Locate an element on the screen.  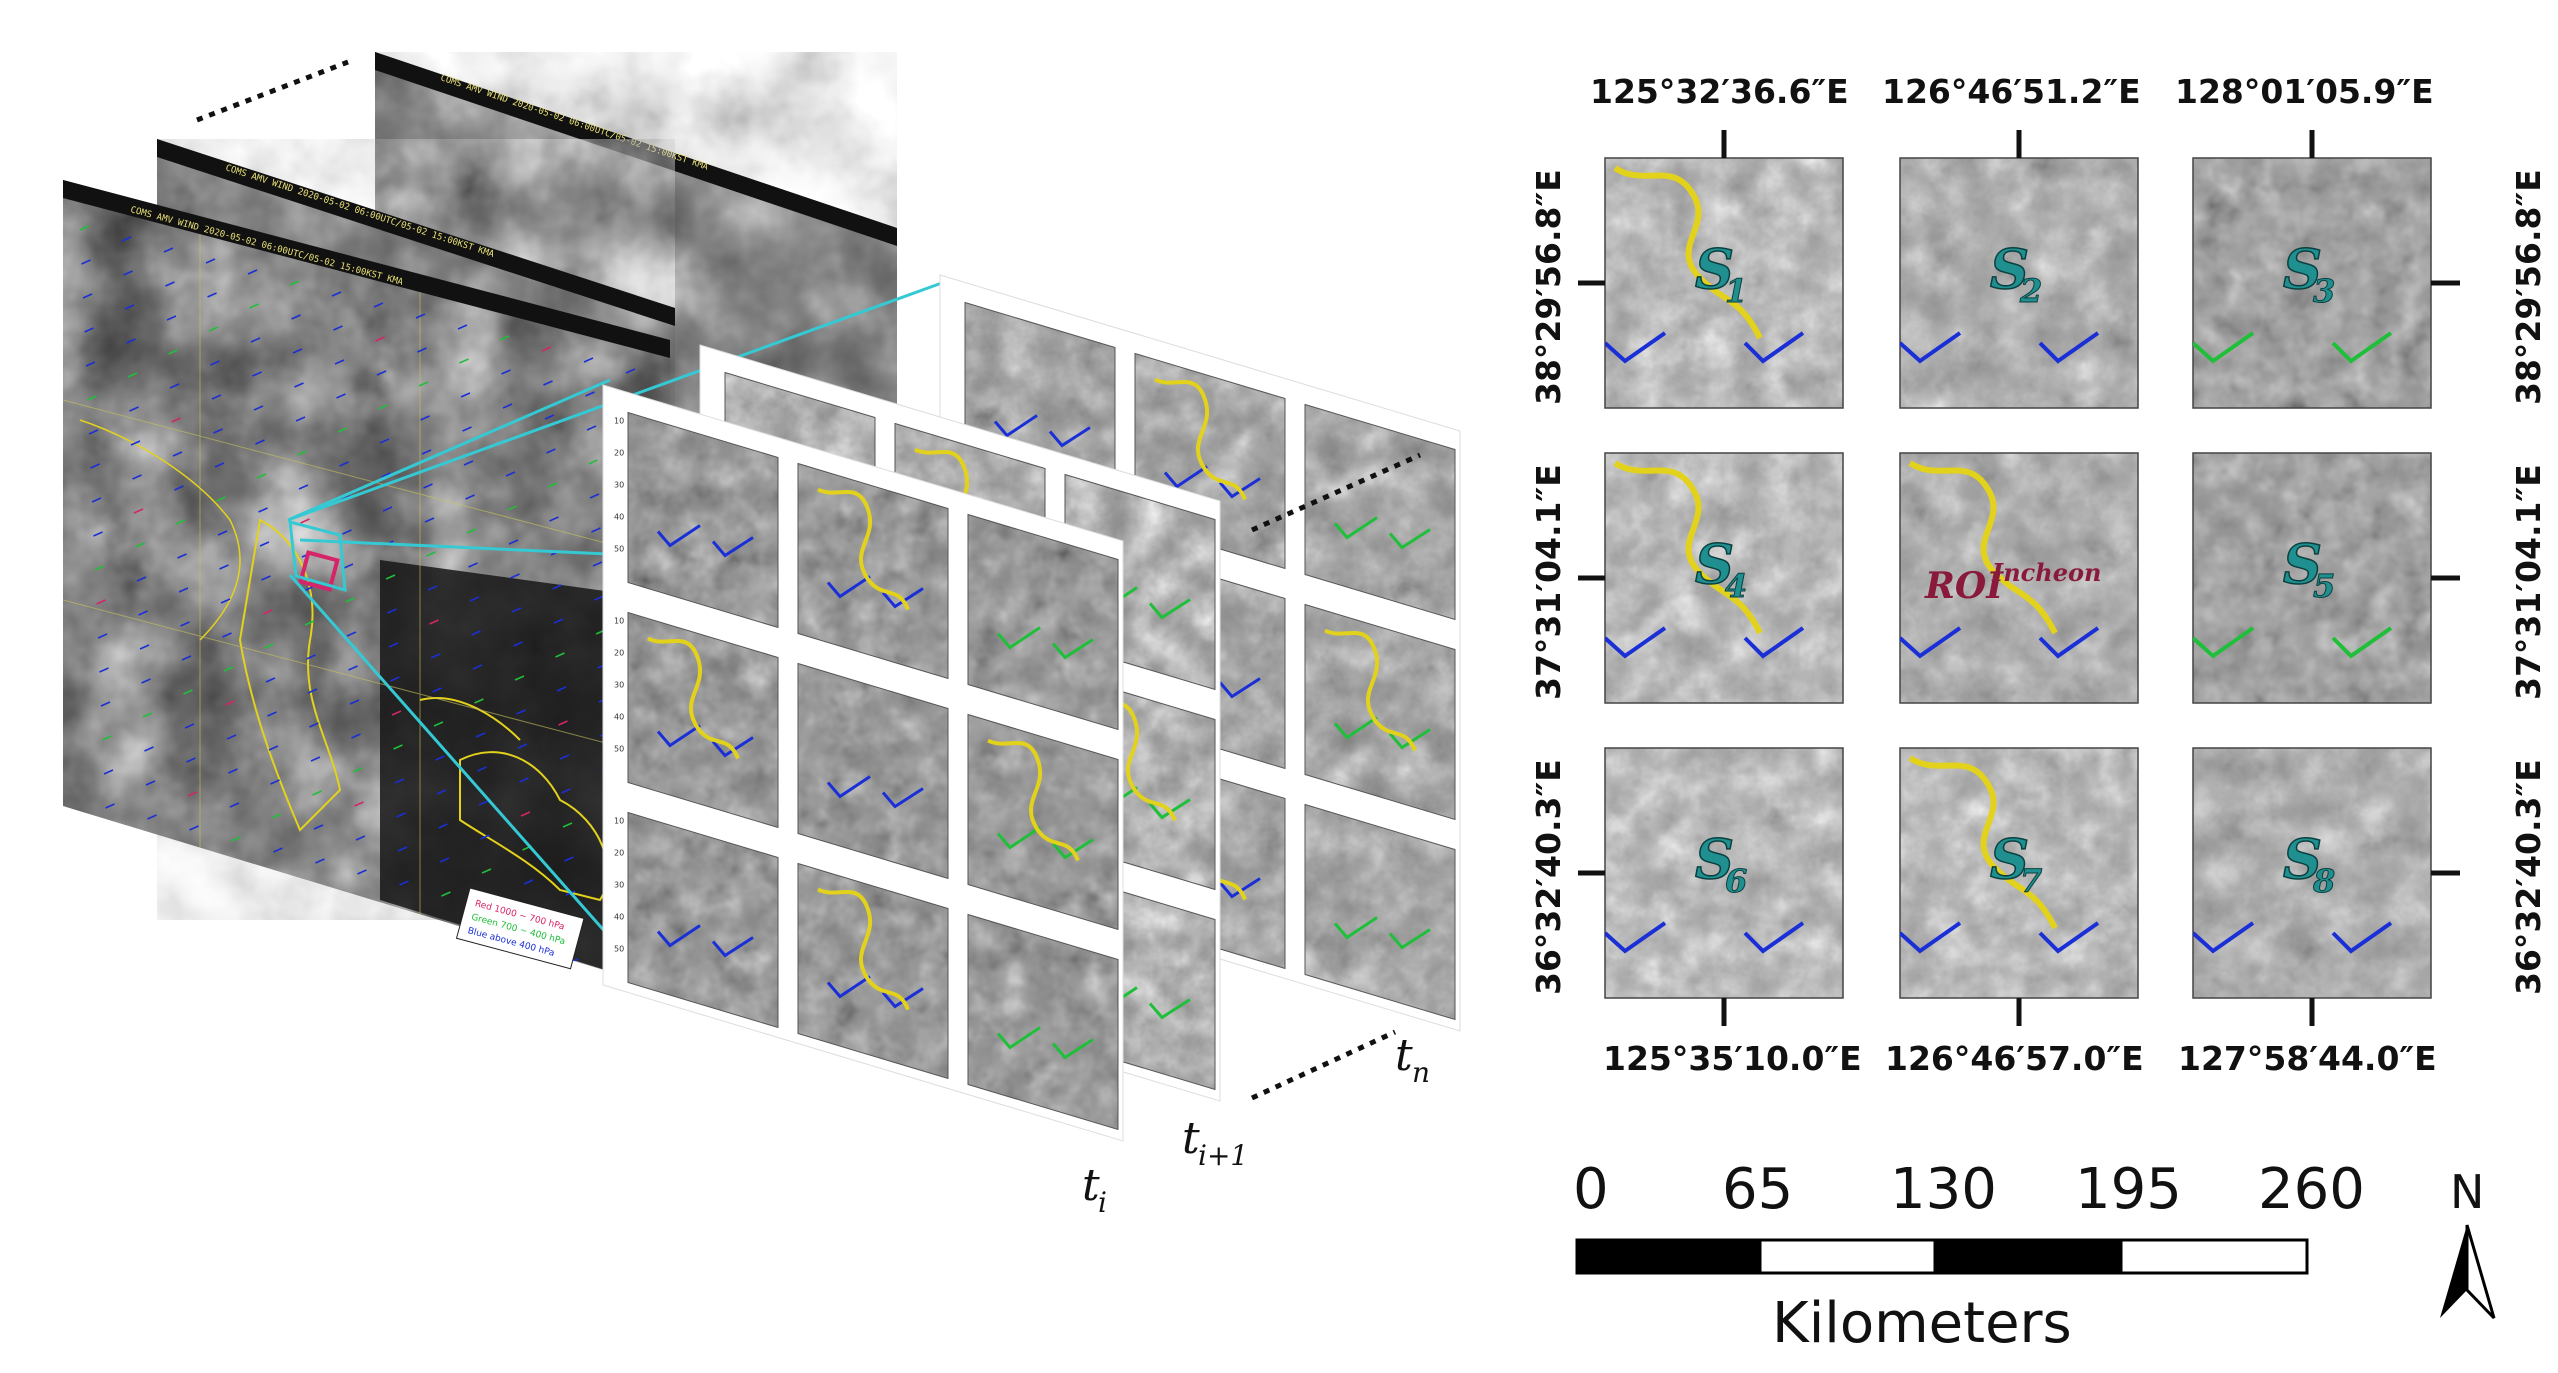
tile-tick-label: 40 is located at coordinates (619, 916).